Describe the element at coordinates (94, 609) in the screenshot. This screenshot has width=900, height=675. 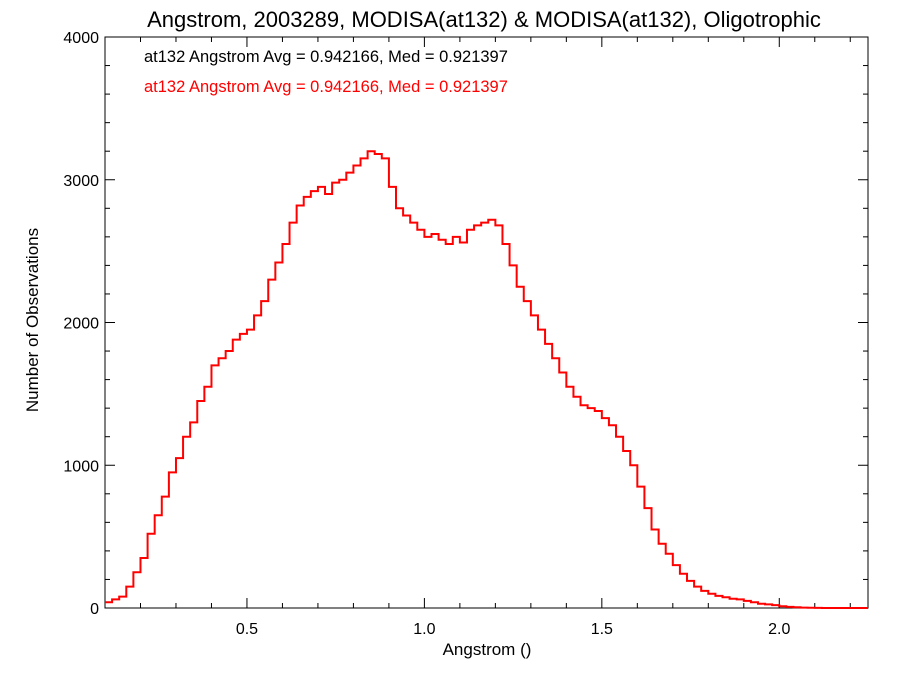
I see `y-tick-label: 0` at that location.